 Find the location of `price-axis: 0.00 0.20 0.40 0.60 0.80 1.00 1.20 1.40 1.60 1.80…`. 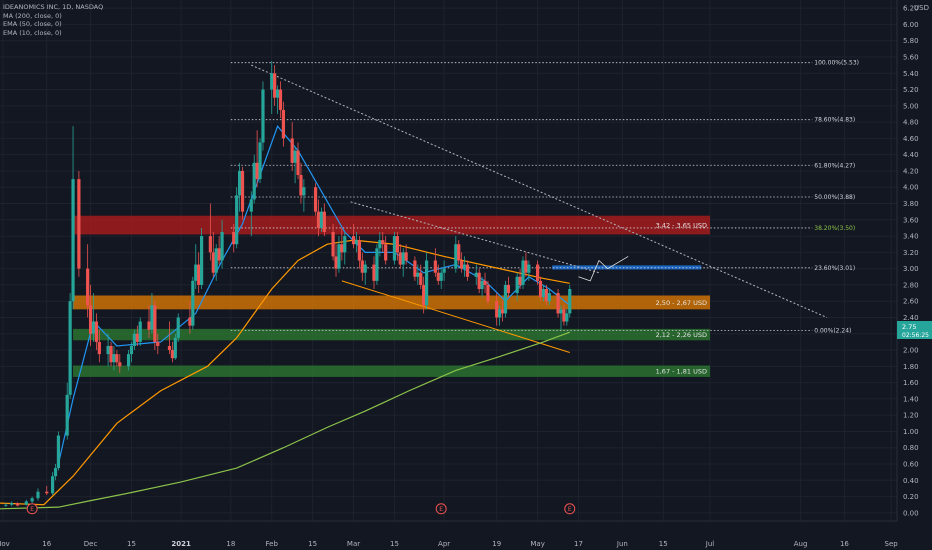

price-axis: 0.00 0.20 0.40 0.60 0.80 1.00 1.20 1.40 1.60 1.80… is located at coordinates (907, 260).